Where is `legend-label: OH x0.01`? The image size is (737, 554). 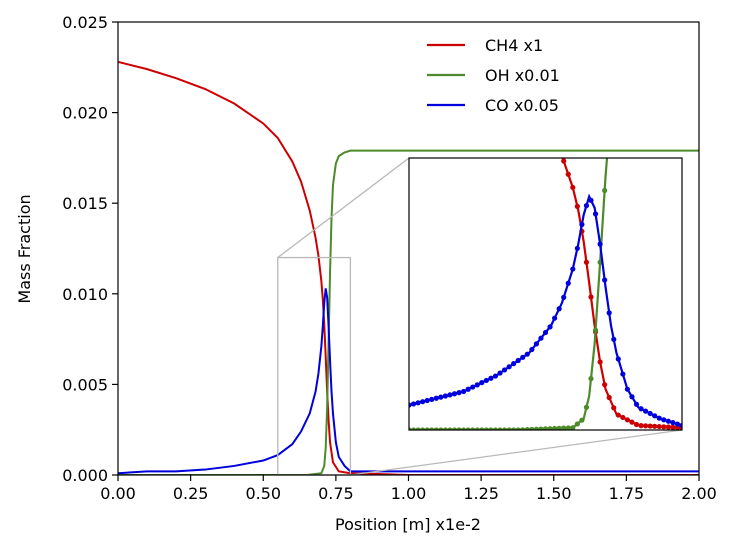 legend-label: OH x0.01 is located at coordinates (522, 75).